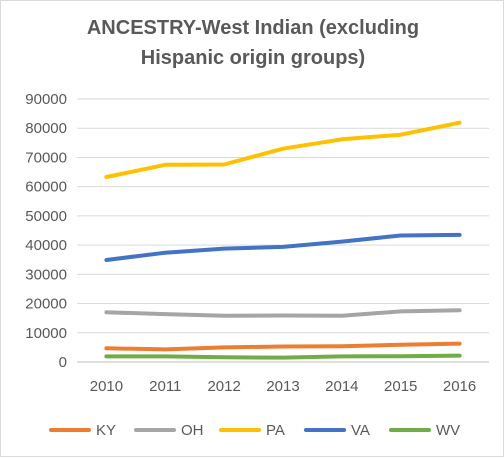 The image size is (504, 458). Describe the element at coordinates (283, 356) in the screenshot. I see `series-line-wv` at that location.